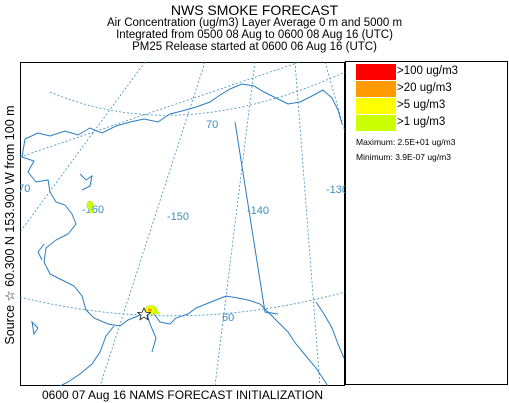 This screenshot has width=509, height=403. I want to click on lon-label-140: -140, so click(258, 211).